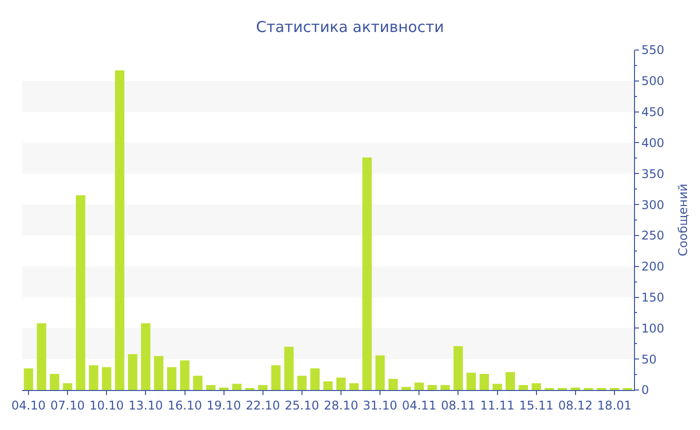 The width and height of the screenshot is (700, 430). I want to click on x-tick-label: 11.11, so click(497, 405).